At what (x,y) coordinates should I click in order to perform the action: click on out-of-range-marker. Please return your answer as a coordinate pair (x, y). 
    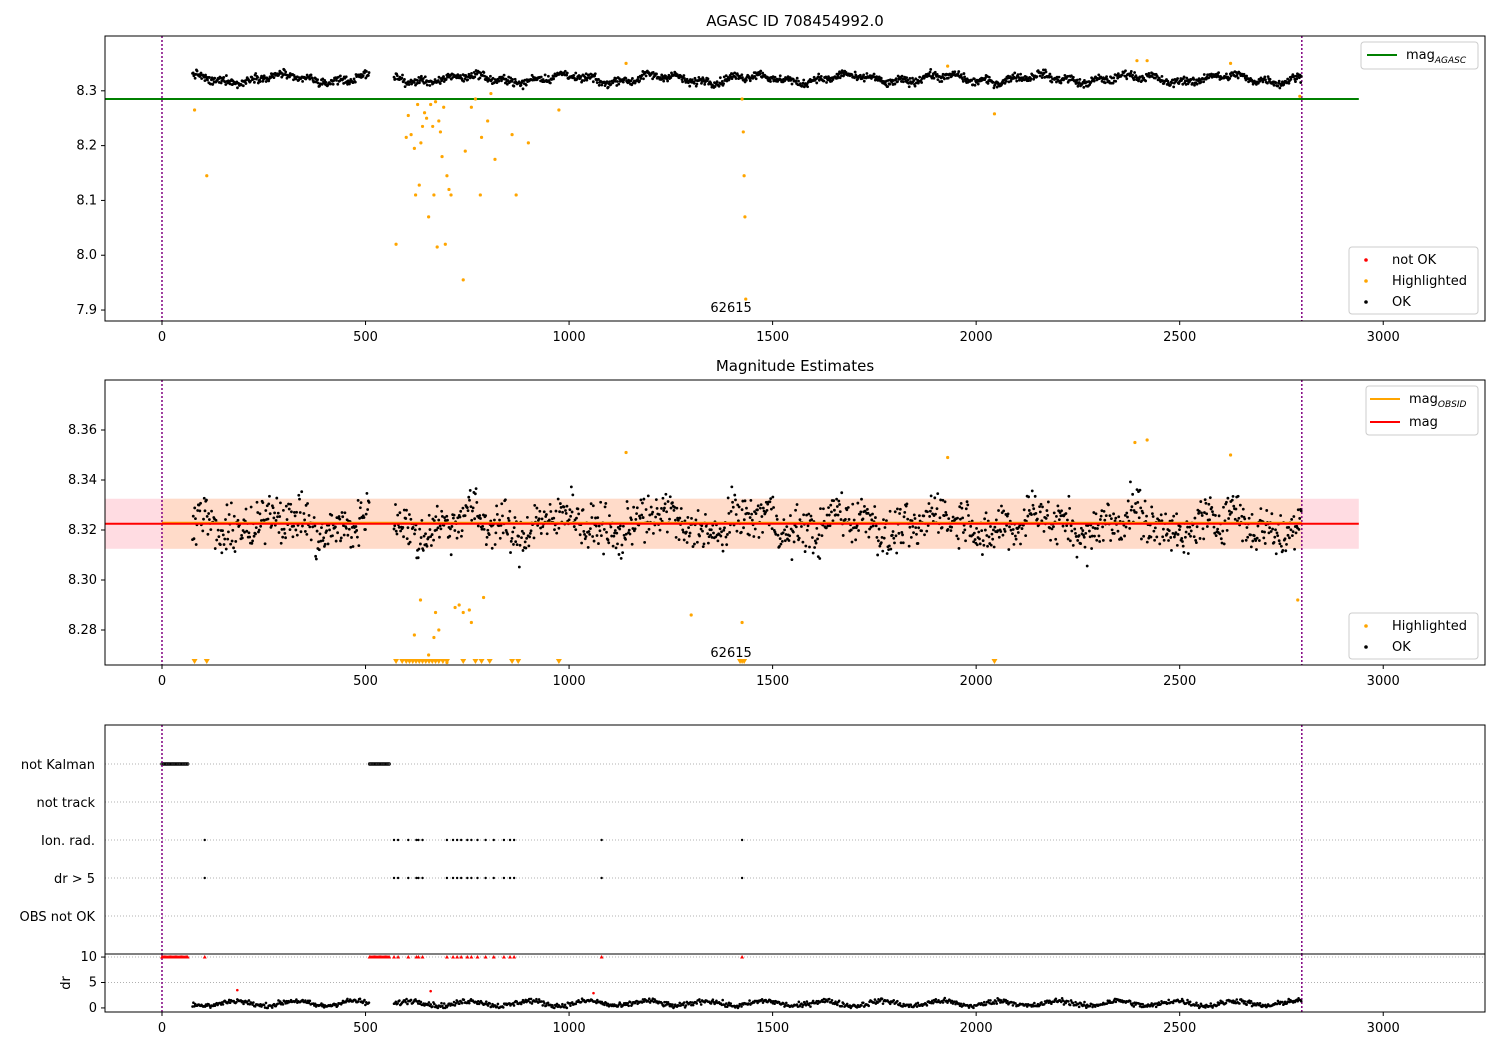
    Looking at the image, I should click on (994, 661).